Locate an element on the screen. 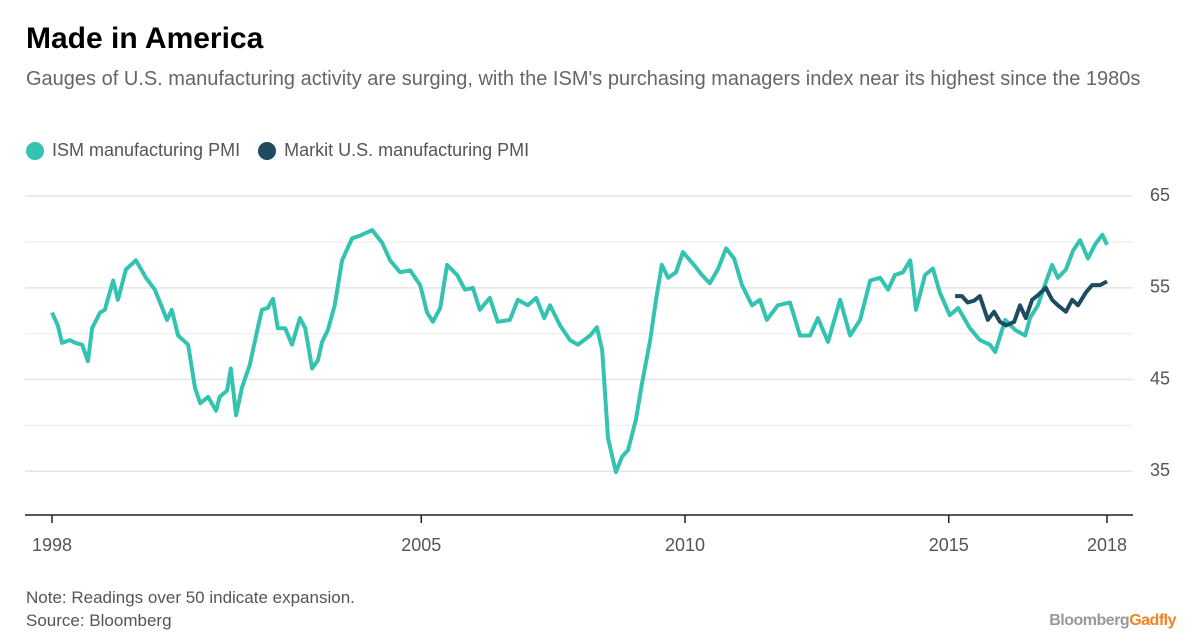 The width and height of the screenshot is (1200, 644). legend-item: Markit U.S. manufacturing PMI is located at coordinates (393, 150).